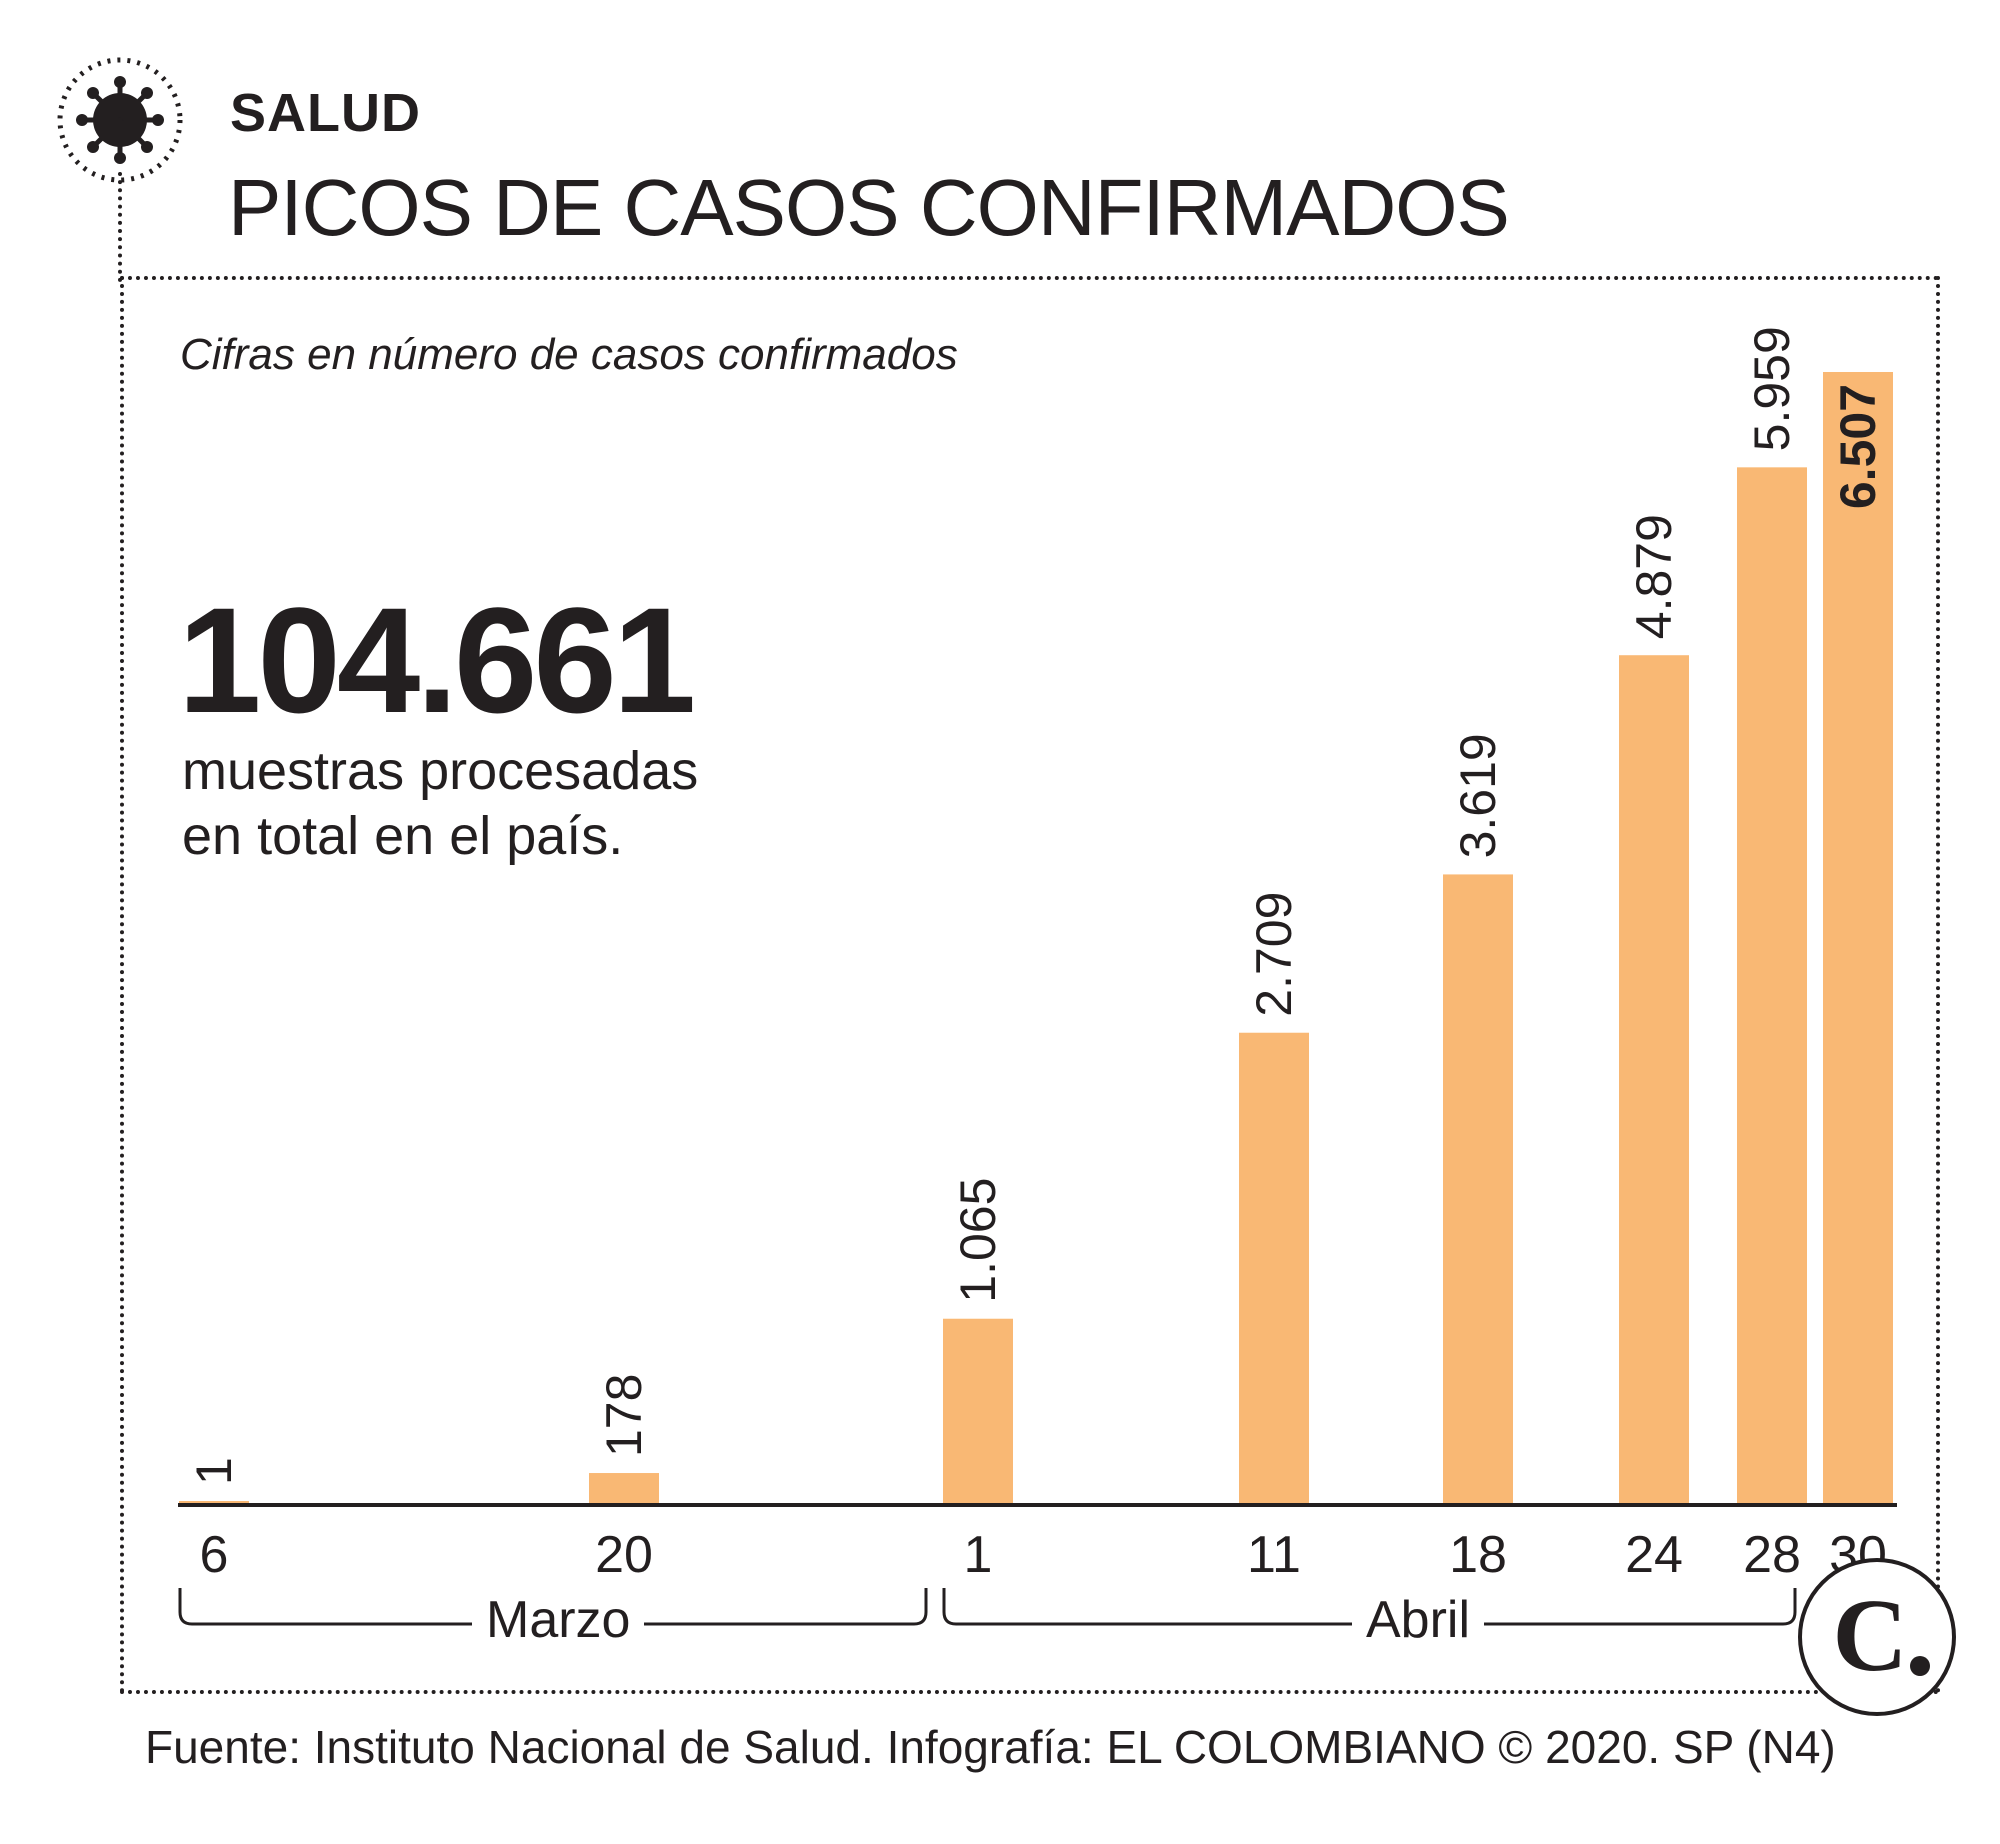 The image size is (2000, 1844). I want to click on month-label-march: Marzo, so click(558, 1620).